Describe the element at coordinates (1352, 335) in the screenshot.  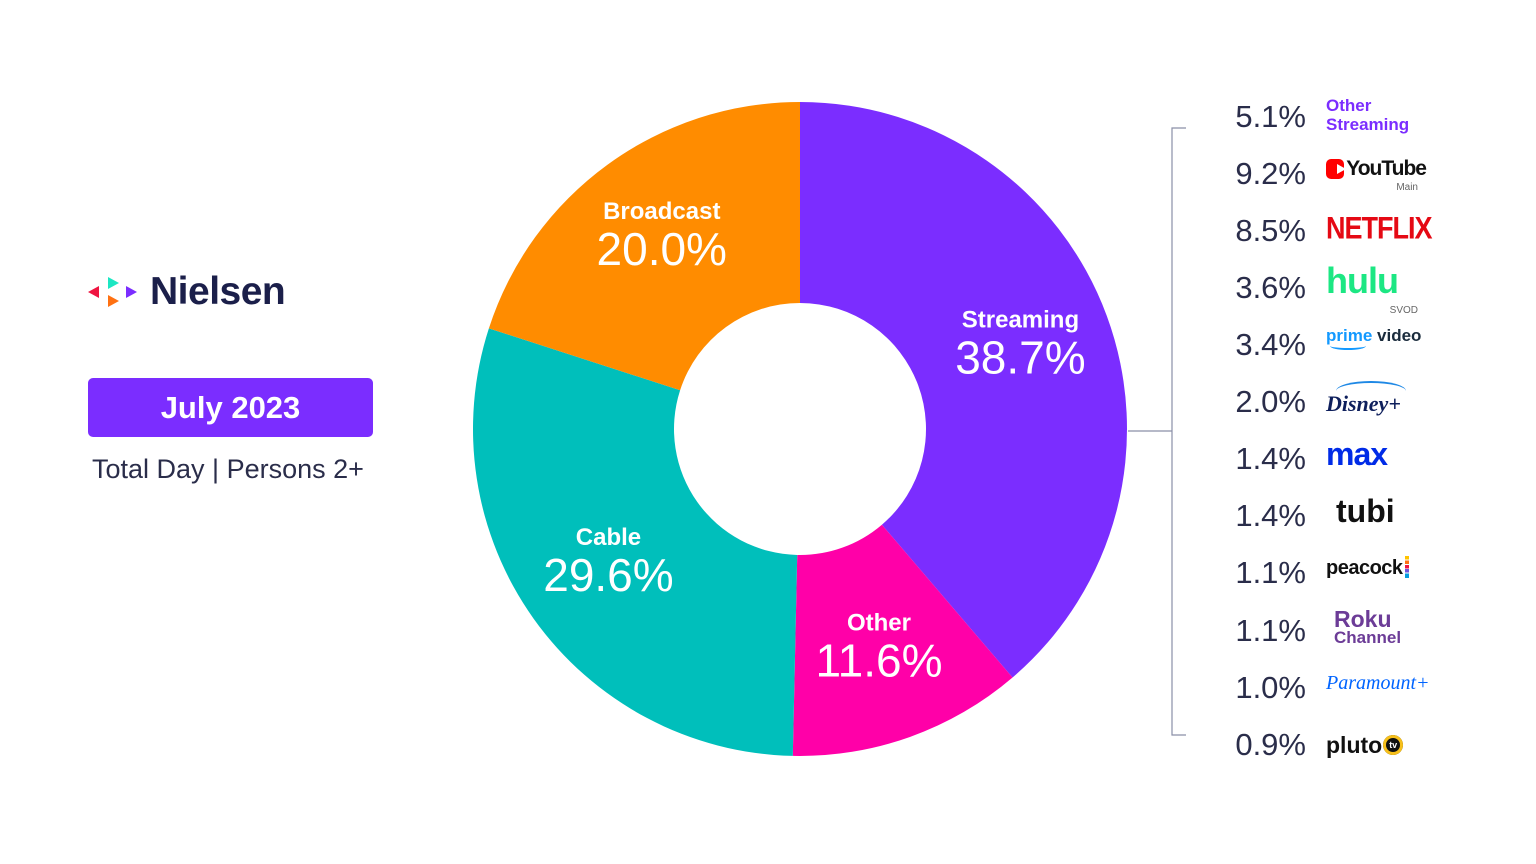
I see `brand-text: prime` at that location.